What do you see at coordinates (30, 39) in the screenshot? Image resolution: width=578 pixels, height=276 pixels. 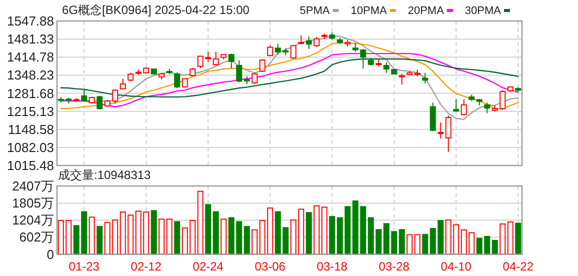 I see `y-tick-label: 1481.33` at bounding box center [30, 39].